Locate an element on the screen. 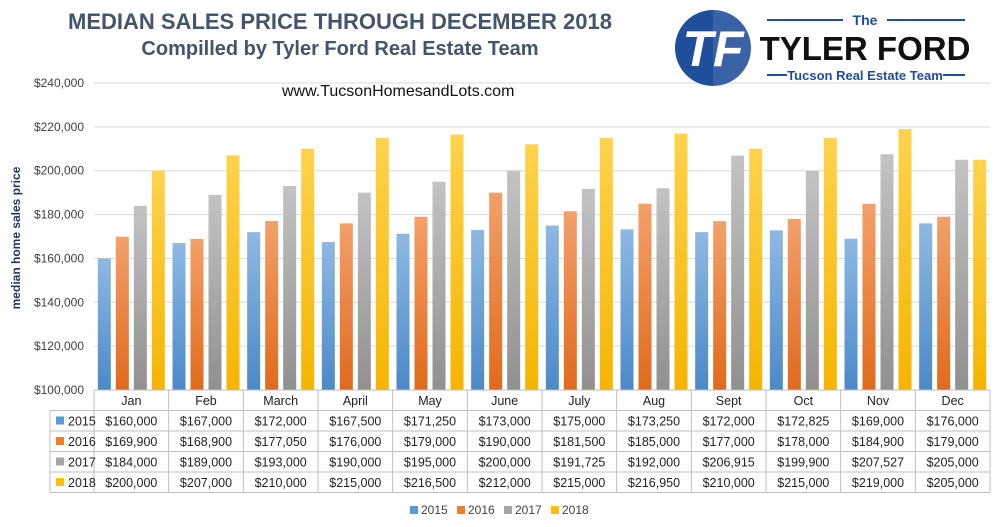 This screenshot has width=1000, height=527. y-tick-label: $100,000 is located at coordinates (59, 390).